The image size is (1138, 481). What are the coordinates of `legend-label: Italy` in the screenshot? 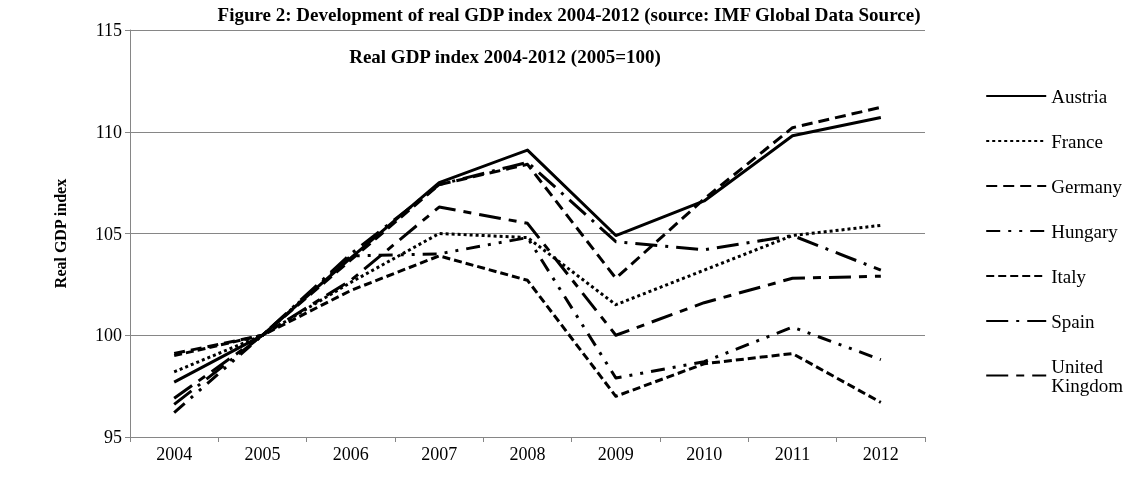 It's located at (1069, 276).